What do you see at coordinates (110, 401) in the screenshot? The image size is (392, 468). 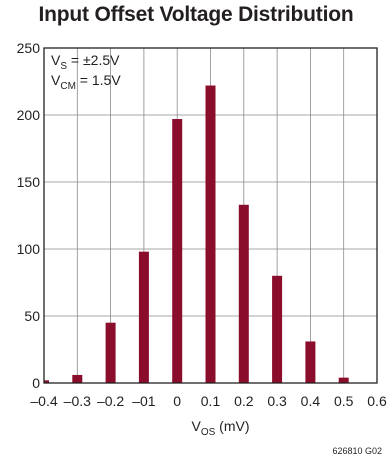 I see `x-tick-label-2: –0.2` at bounding box center [110, 401].